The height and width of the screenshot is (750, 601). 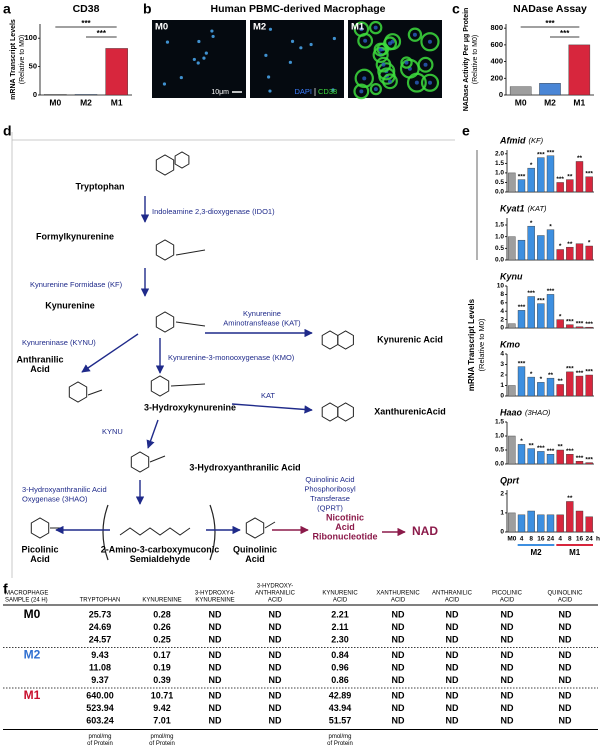 What do you see at coordinates (76, 284) in the screenshot?
I see `enzyme-label: Kynurenine Formidase (KF)` at bounding box center [76, 284].